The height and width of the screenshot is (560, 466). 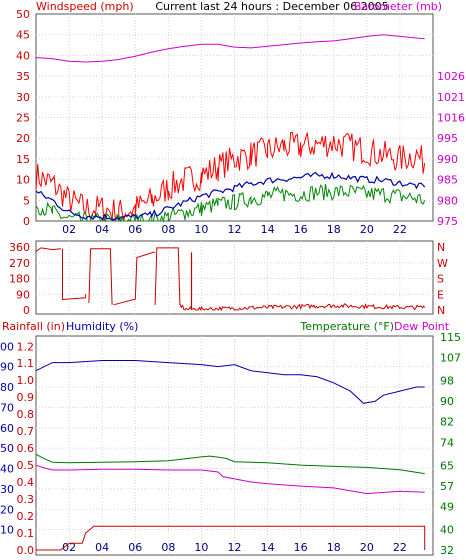 I want to click on barometer-tick-label: 1016, so click(x=451, y=118).